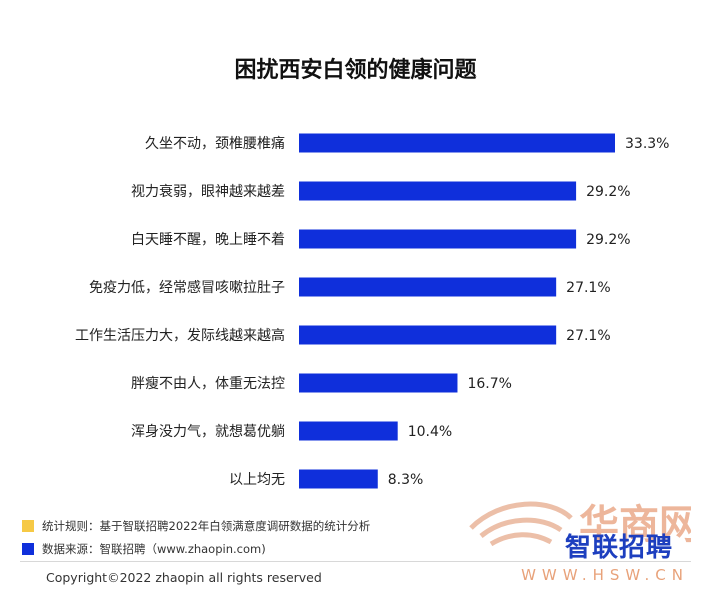 The width and height of the screenshot is (711, 600). I want to click on zhaopin-watermark-text: 智联招聘, so click(618, 548).